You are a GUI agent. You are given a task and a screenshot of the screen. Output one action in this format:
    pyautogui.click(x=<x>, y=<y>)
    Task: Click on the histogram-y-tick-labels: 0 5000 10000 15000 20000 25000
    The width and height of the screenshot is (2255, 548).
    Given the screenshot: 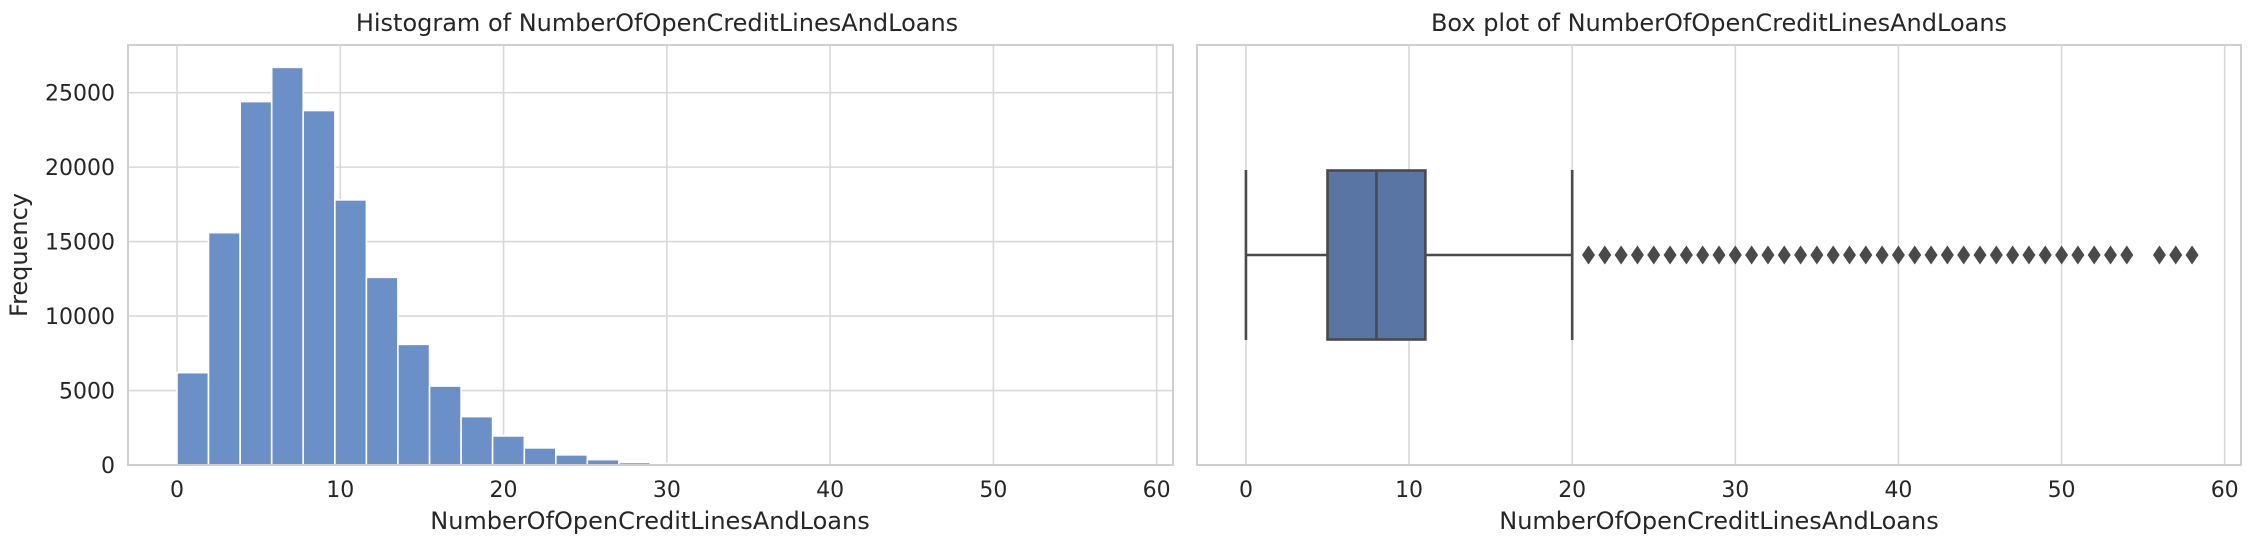 What is the action you would take?
    pyautogui.click(x=80, y=280)
    